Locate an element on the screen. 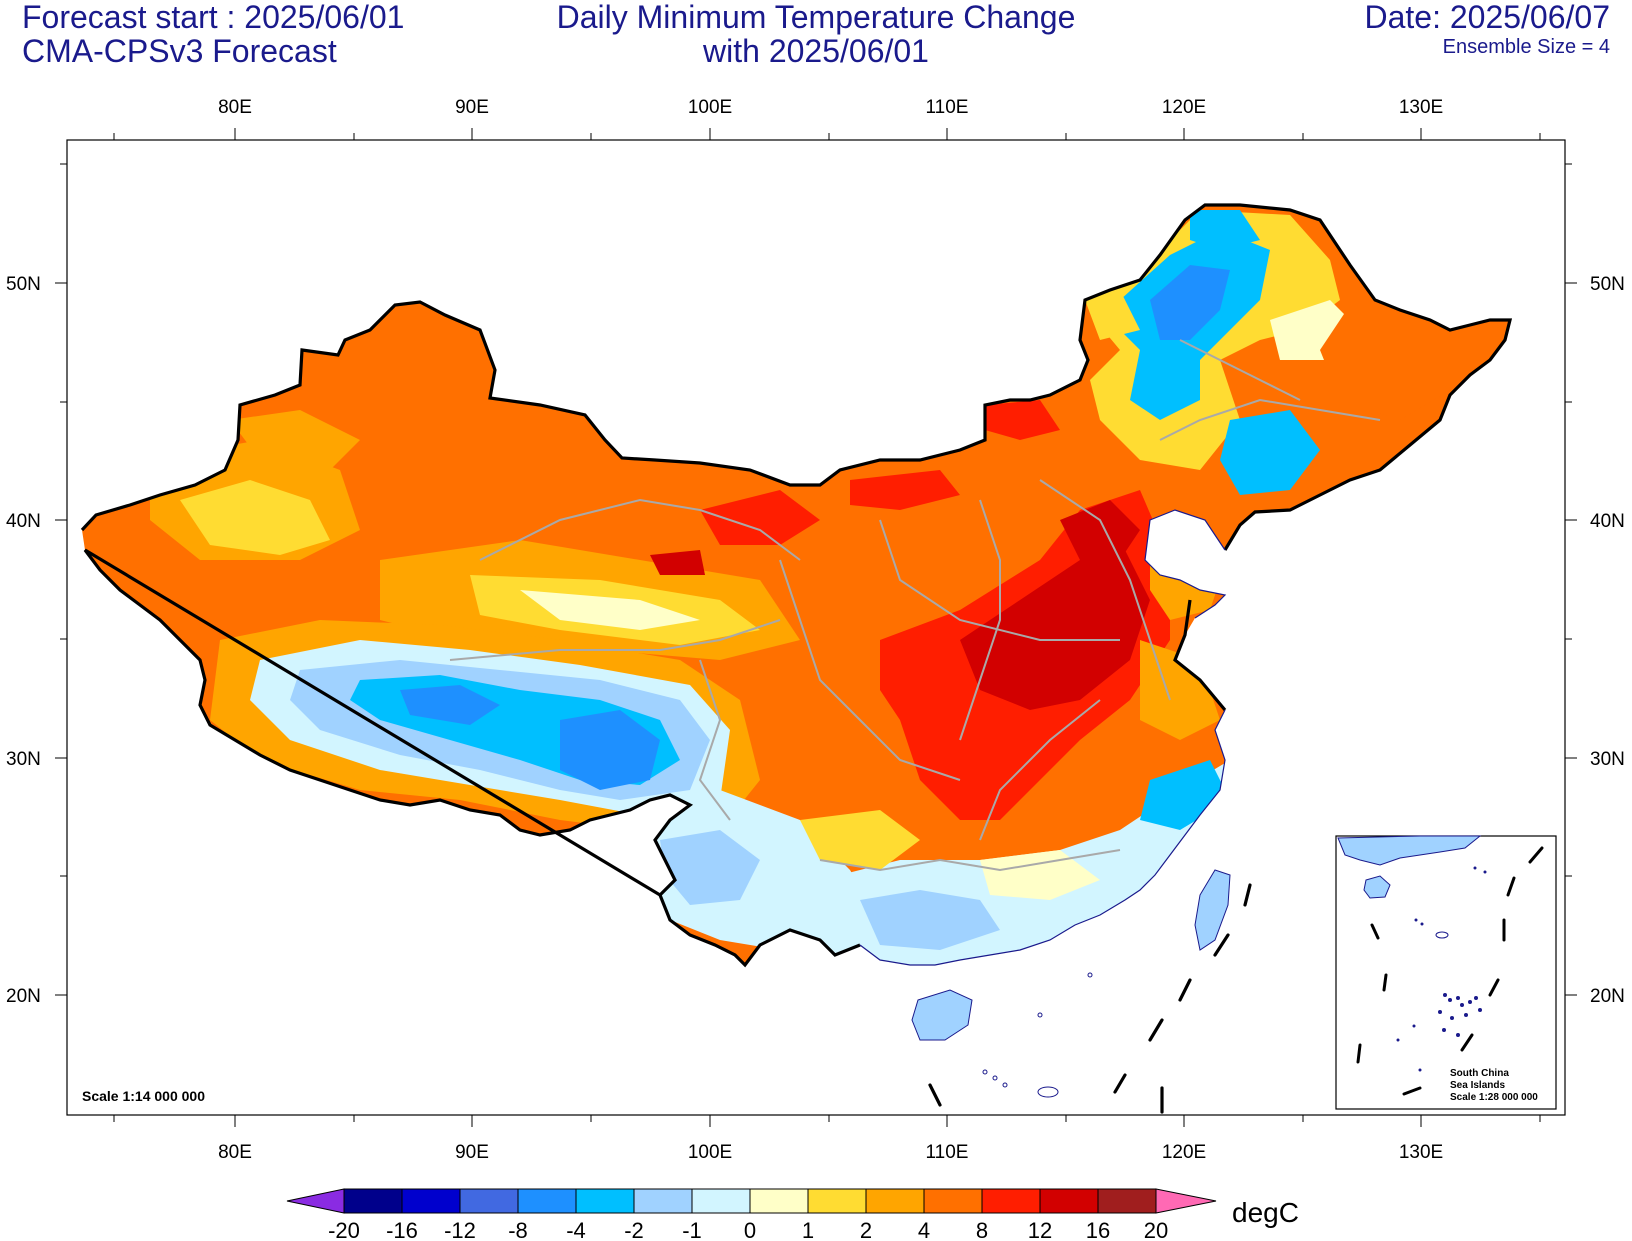 The width and height of the screenshot is (1632, 1241). lat-label-40n-left: 40N is located at coordinates (23, 521).